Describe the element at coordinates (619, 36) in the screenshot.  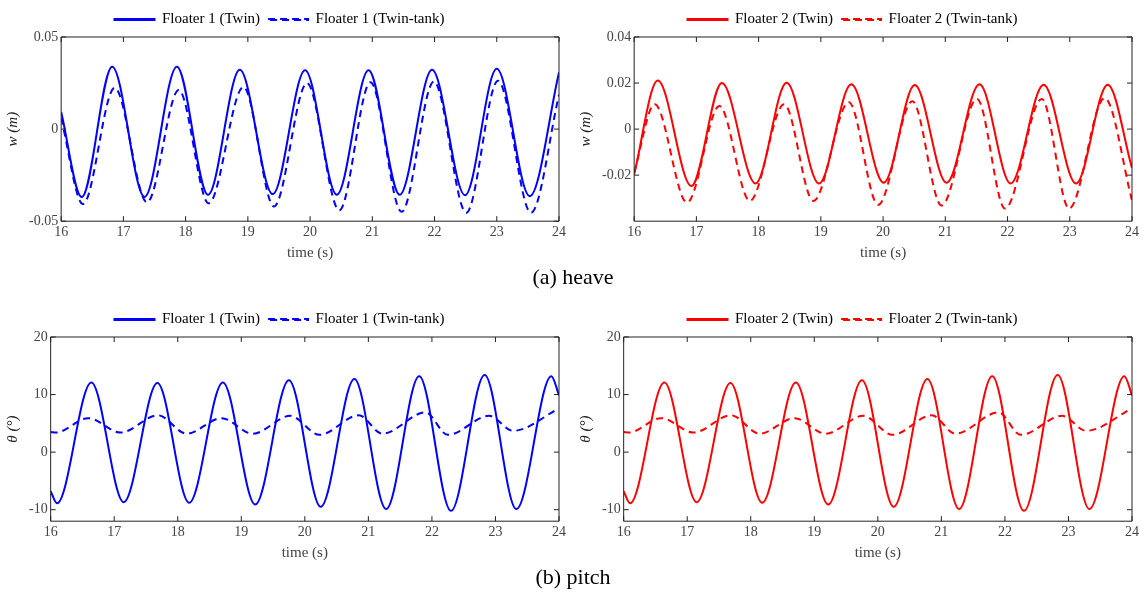
I see `y-tick-label: 0.04` at that location.